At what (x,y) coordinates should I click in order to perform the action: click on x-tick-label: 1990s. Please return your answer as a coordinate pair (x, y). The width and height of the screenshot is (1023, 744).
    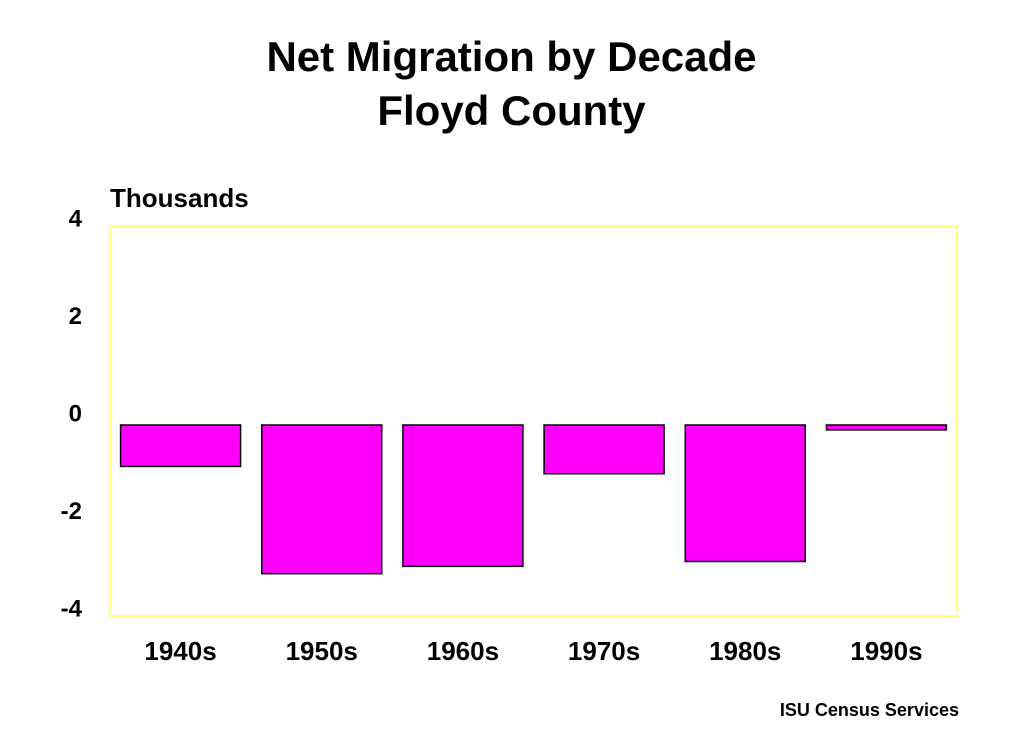
    Looking at the image, I should click on (886, 651).